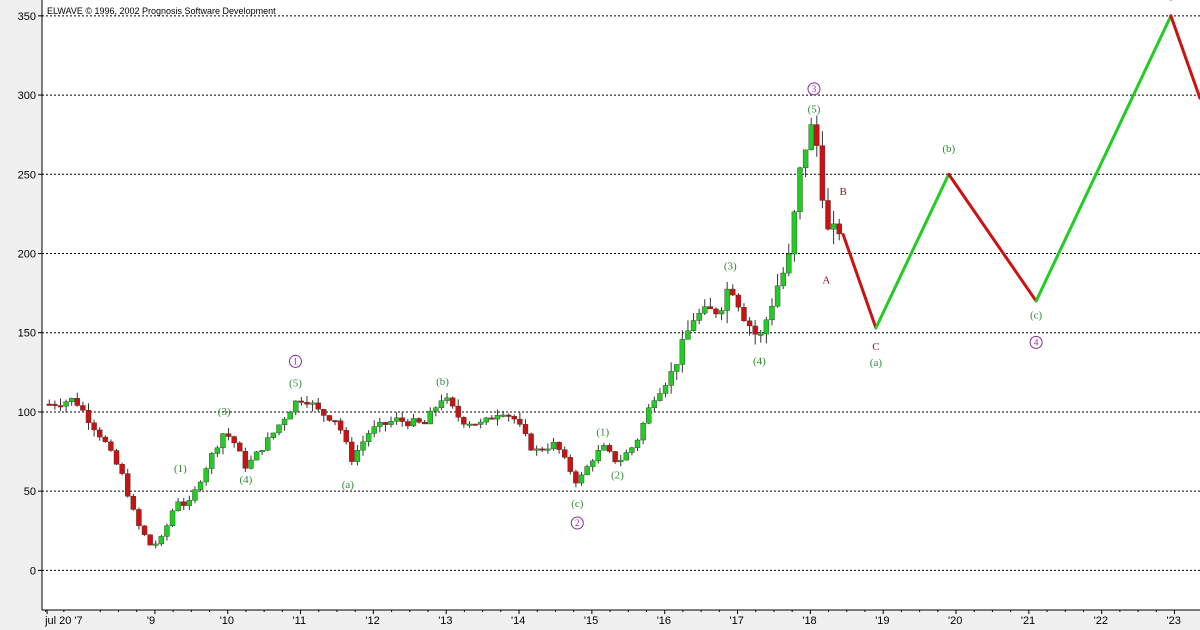 The image size is (1200, 630). I want to click on x-tick-label: '19, so click(882, 621).